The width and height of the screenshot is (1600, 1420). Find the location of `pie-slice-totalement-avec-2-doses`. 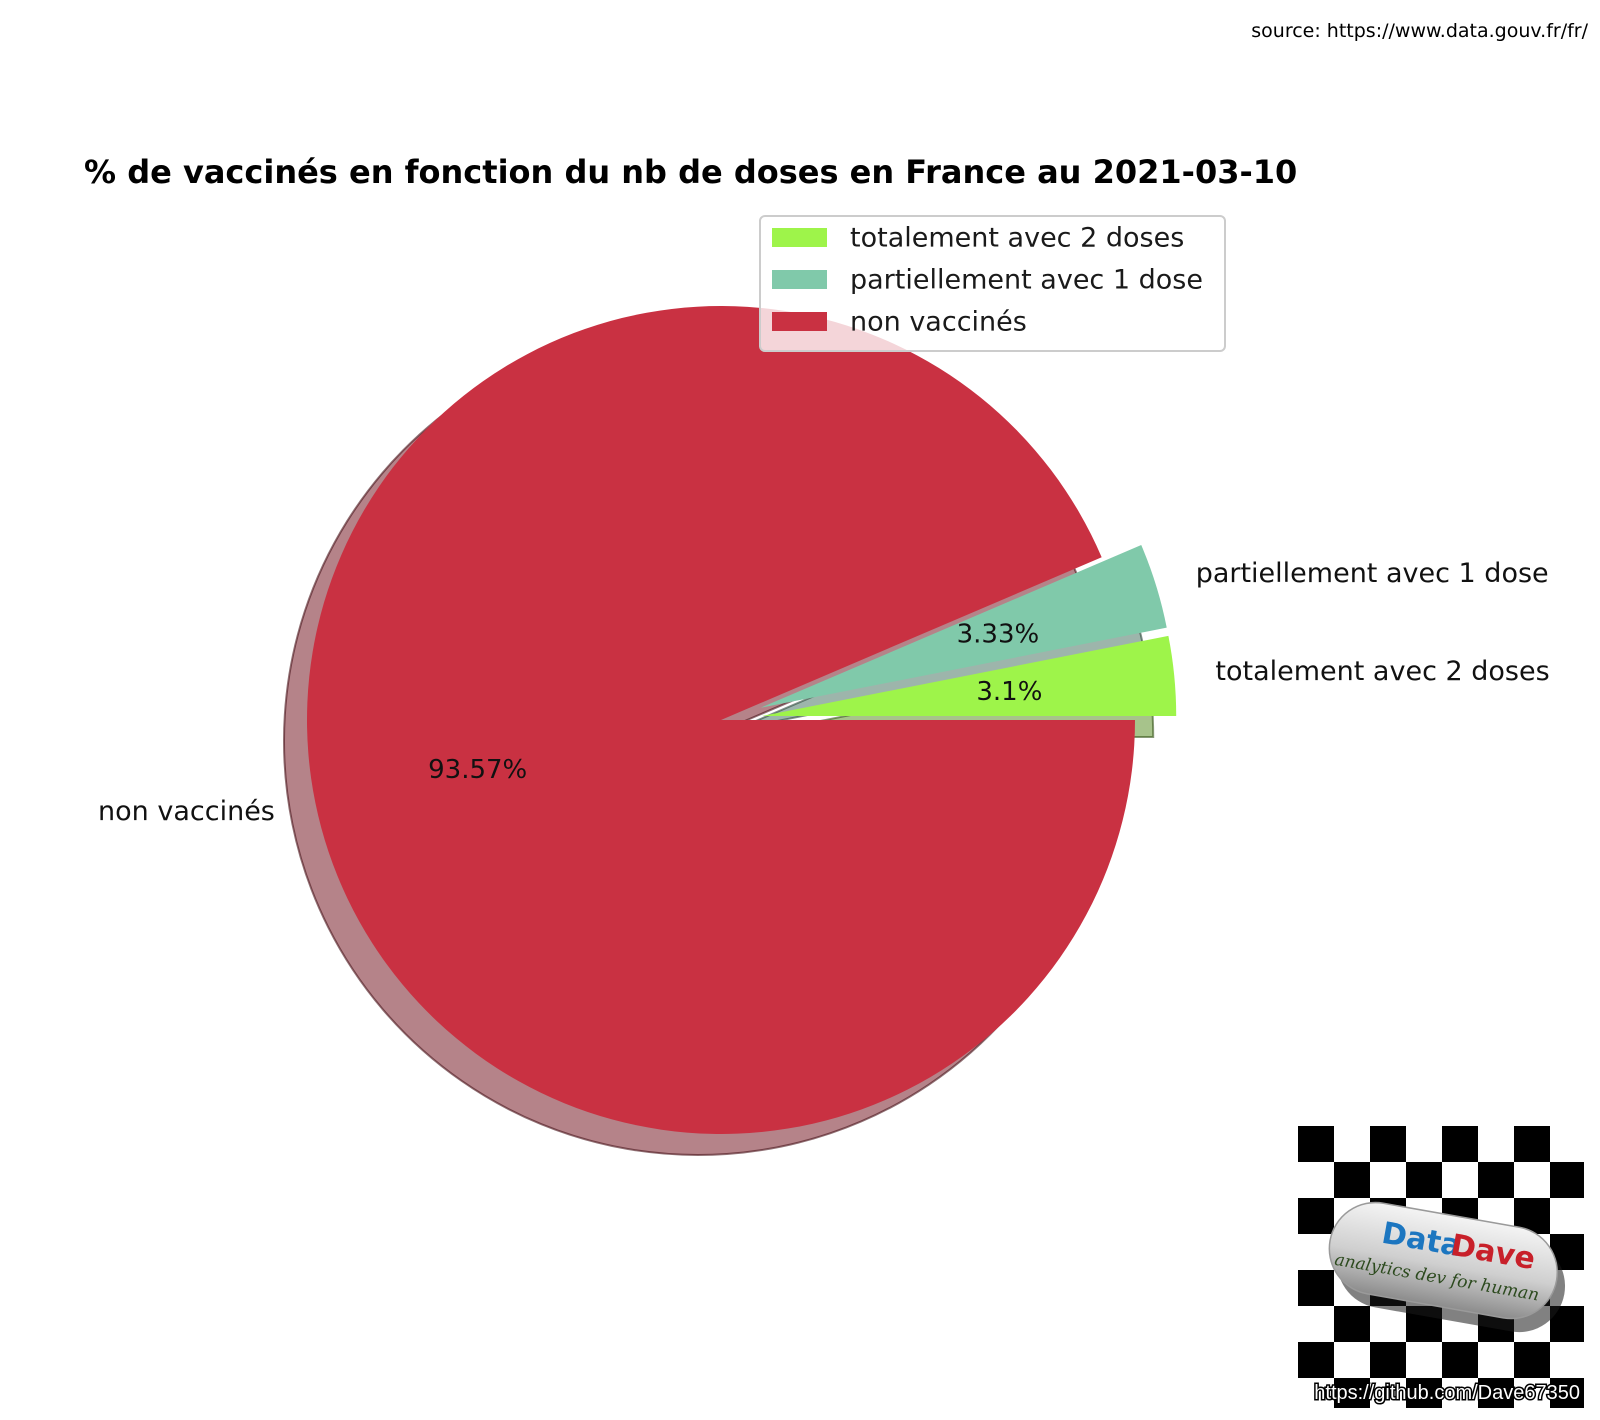

pie-slice-totalement-avec-2-doses is located at coordinates (969, 675).